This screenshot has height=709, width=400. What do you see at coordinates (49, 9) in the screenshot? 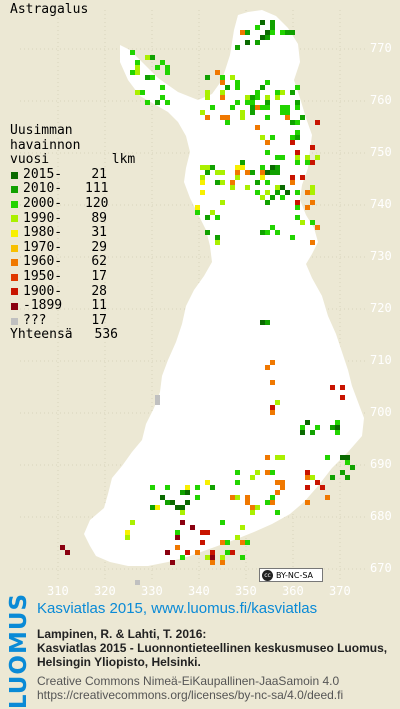
I see `species-title: Astragalus` at bounding box center [49, 9].